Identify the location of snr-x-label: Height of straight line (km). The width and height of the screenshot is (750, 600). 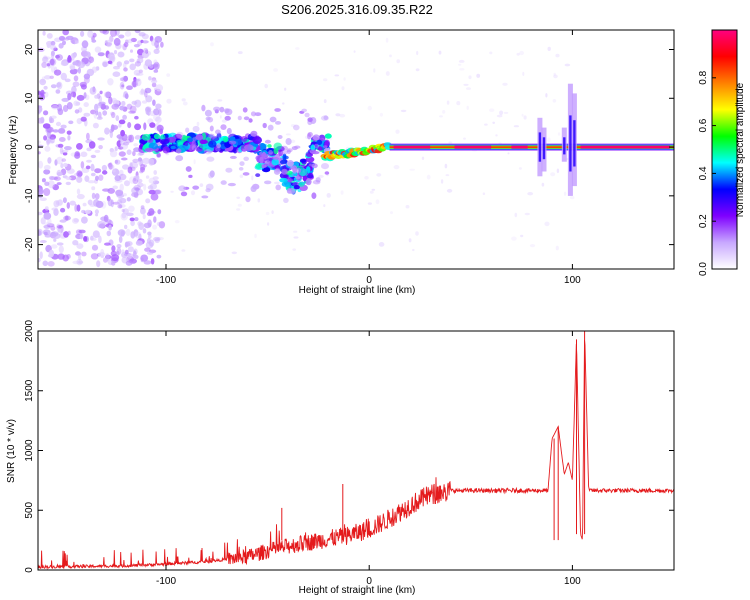
(357, 590).